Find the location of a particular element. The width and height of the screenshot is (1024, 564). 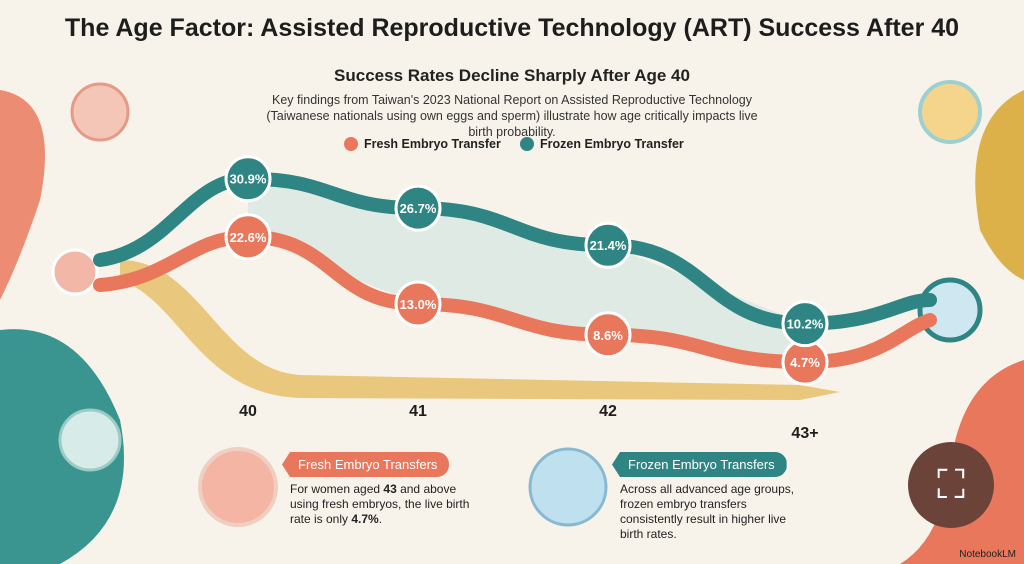

data-label: 21.4% is located at coordinates (608, 245).